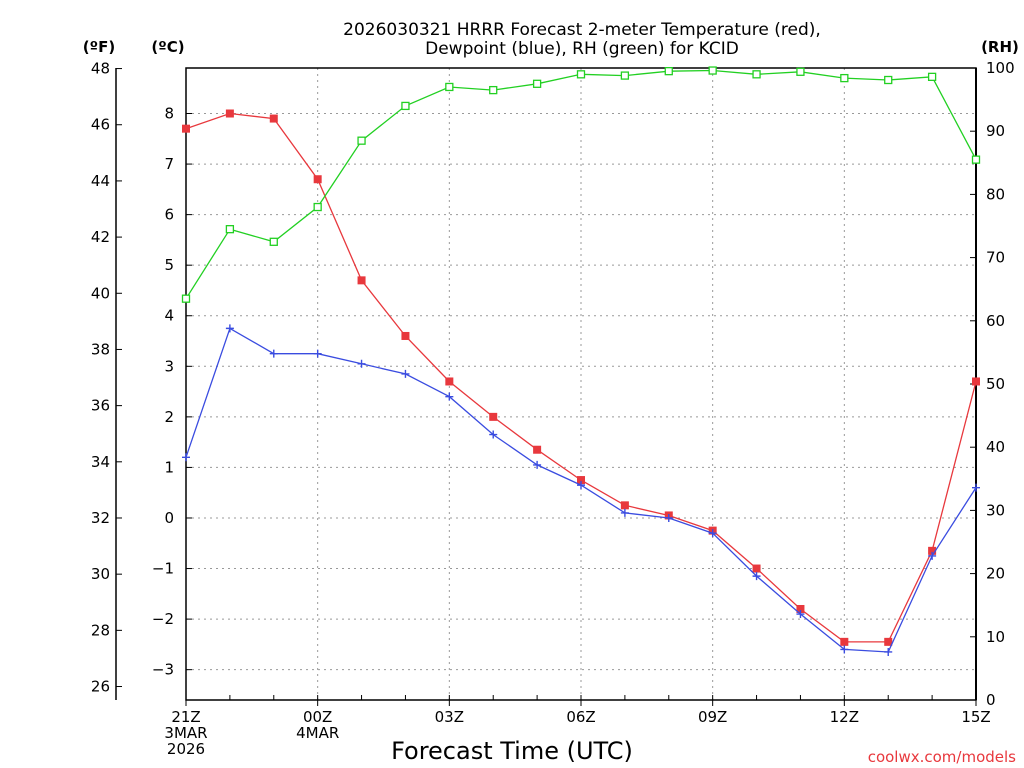  Describe the element at coordinates (1000, 47) in the screenshot. I see `rh-axis-title: (RH)` at that location.